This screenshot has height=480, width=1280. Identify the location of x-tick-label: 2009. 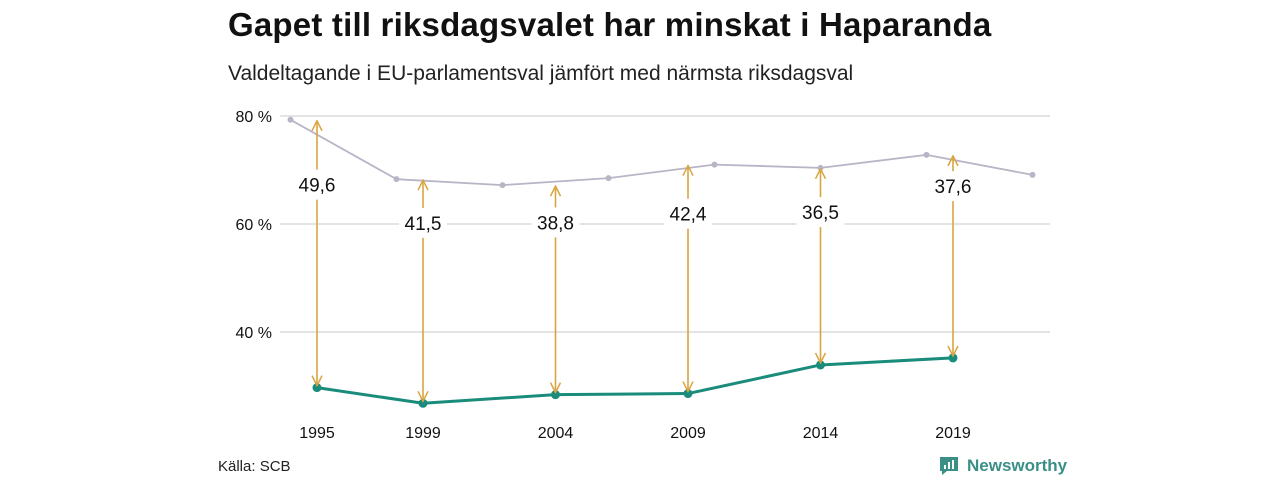
(688, 433).